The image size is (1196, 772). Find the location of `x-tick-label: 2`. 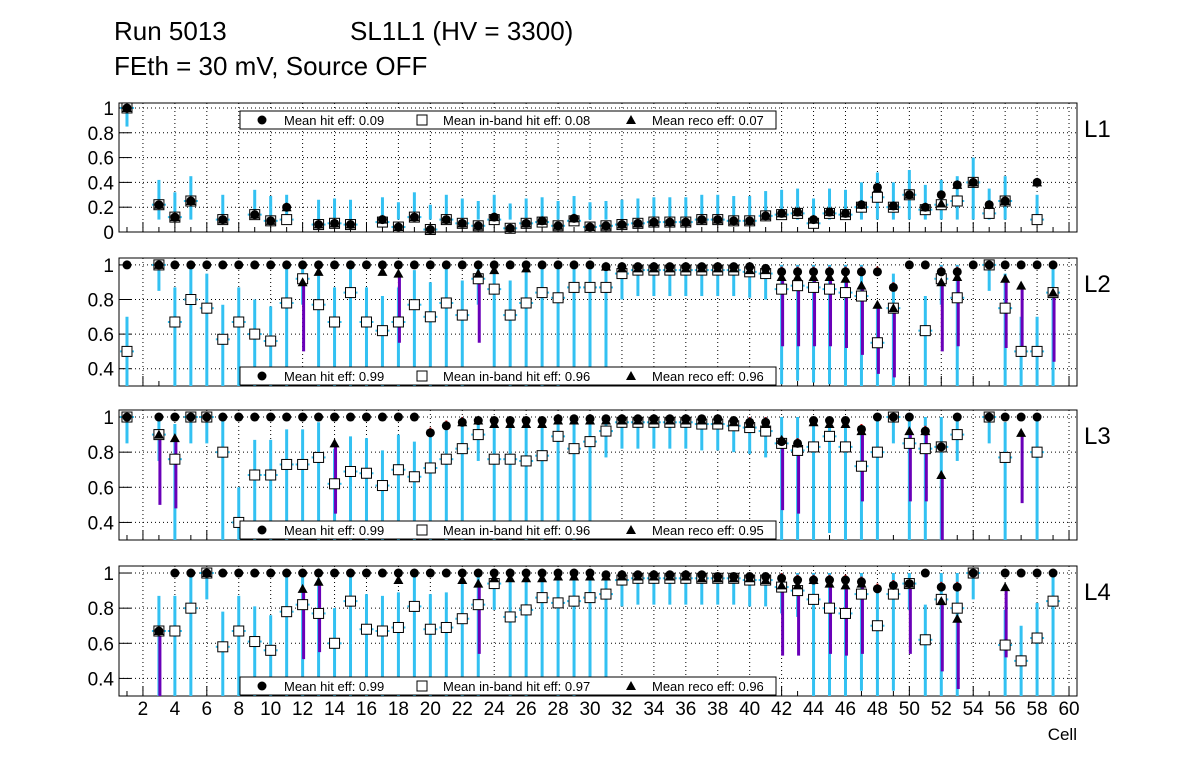

x-tick-label: 2 is located at coordinates (143, 709).